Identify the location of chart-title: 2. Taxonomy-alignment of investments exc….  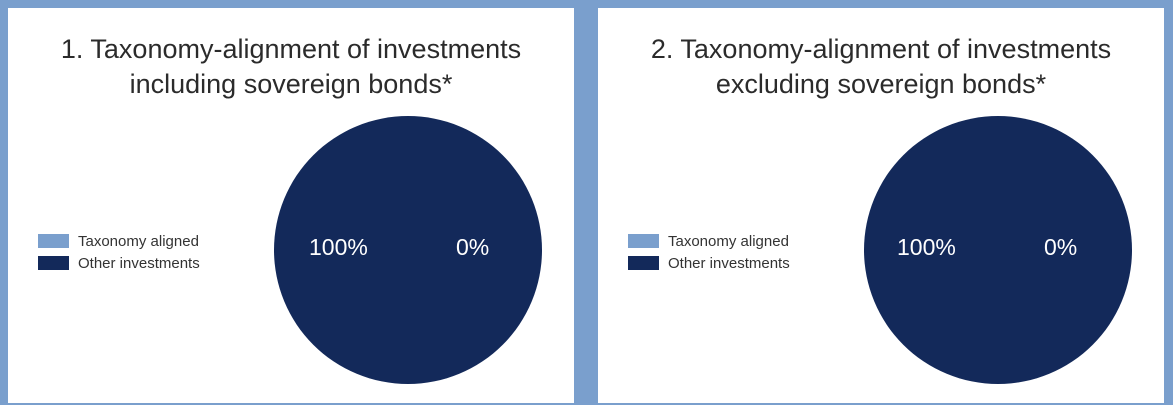
(881, 67).